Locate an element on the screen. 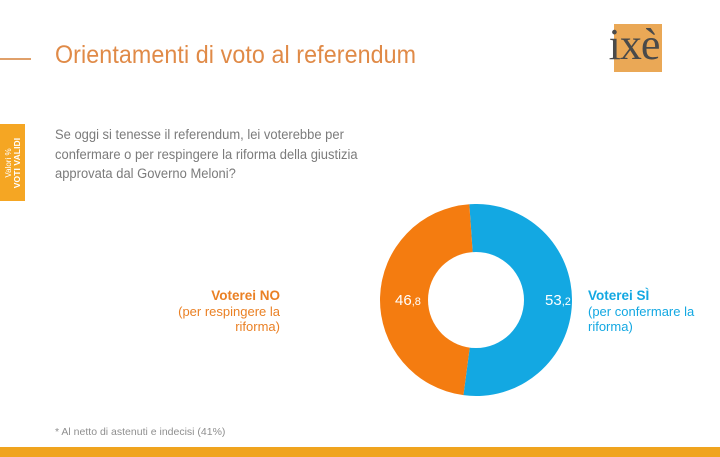 This screenshot has height=457, width=720. logo-square-icon is located at coordinates (638, 48).